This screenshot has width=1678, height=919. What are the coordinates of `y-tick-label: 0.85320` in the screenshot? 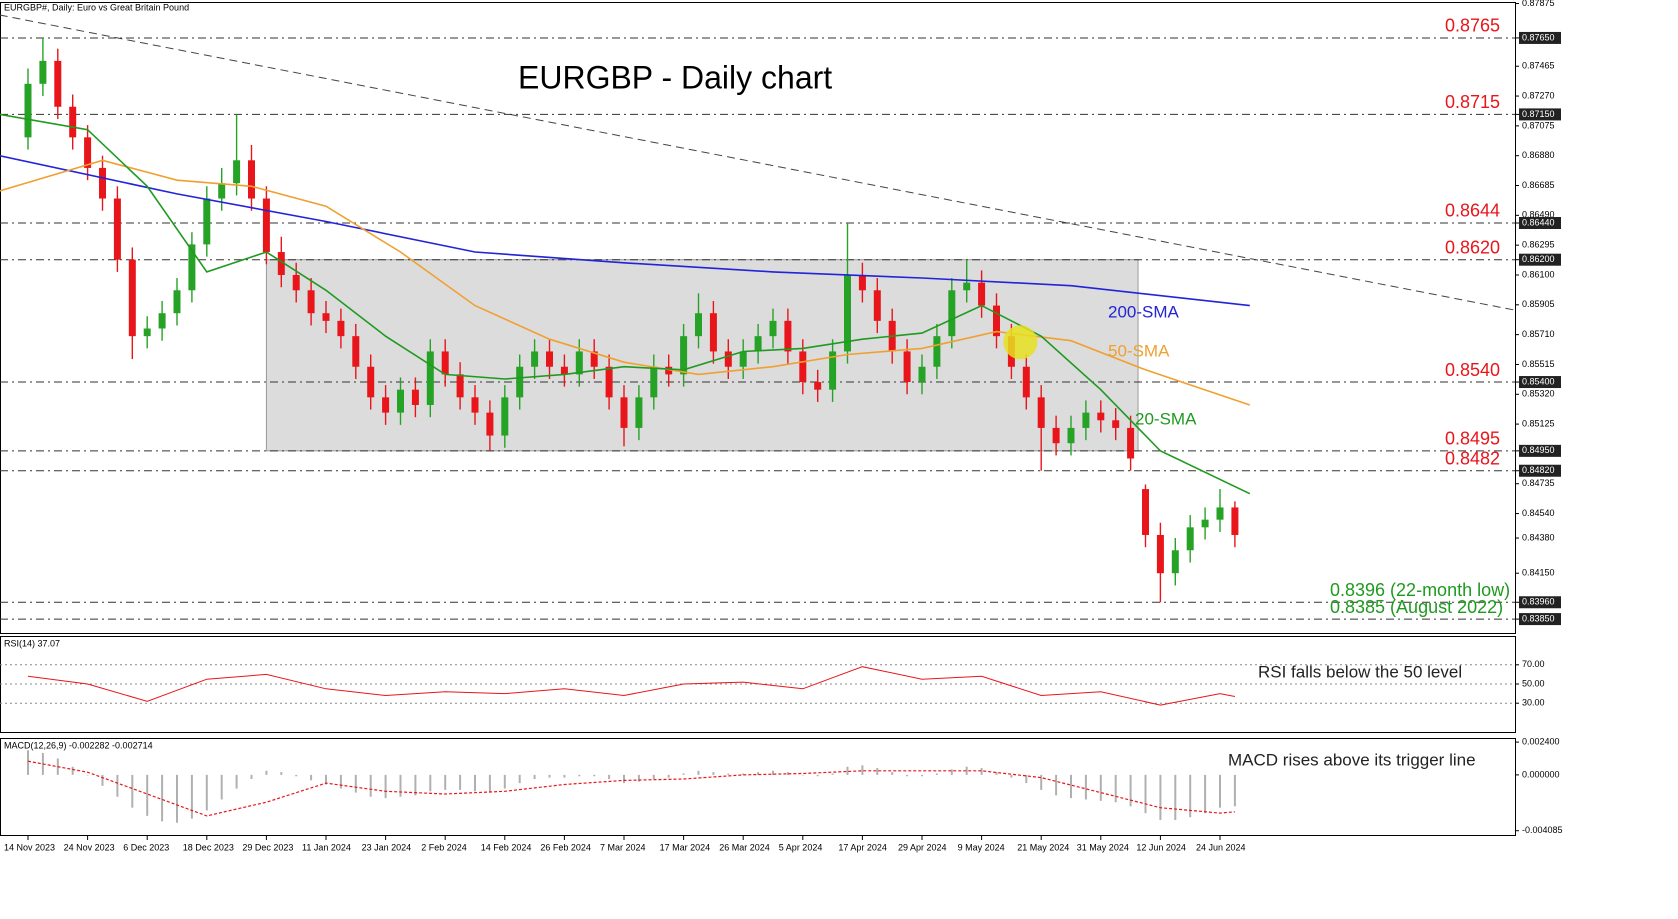 It's located at (1538, 394).